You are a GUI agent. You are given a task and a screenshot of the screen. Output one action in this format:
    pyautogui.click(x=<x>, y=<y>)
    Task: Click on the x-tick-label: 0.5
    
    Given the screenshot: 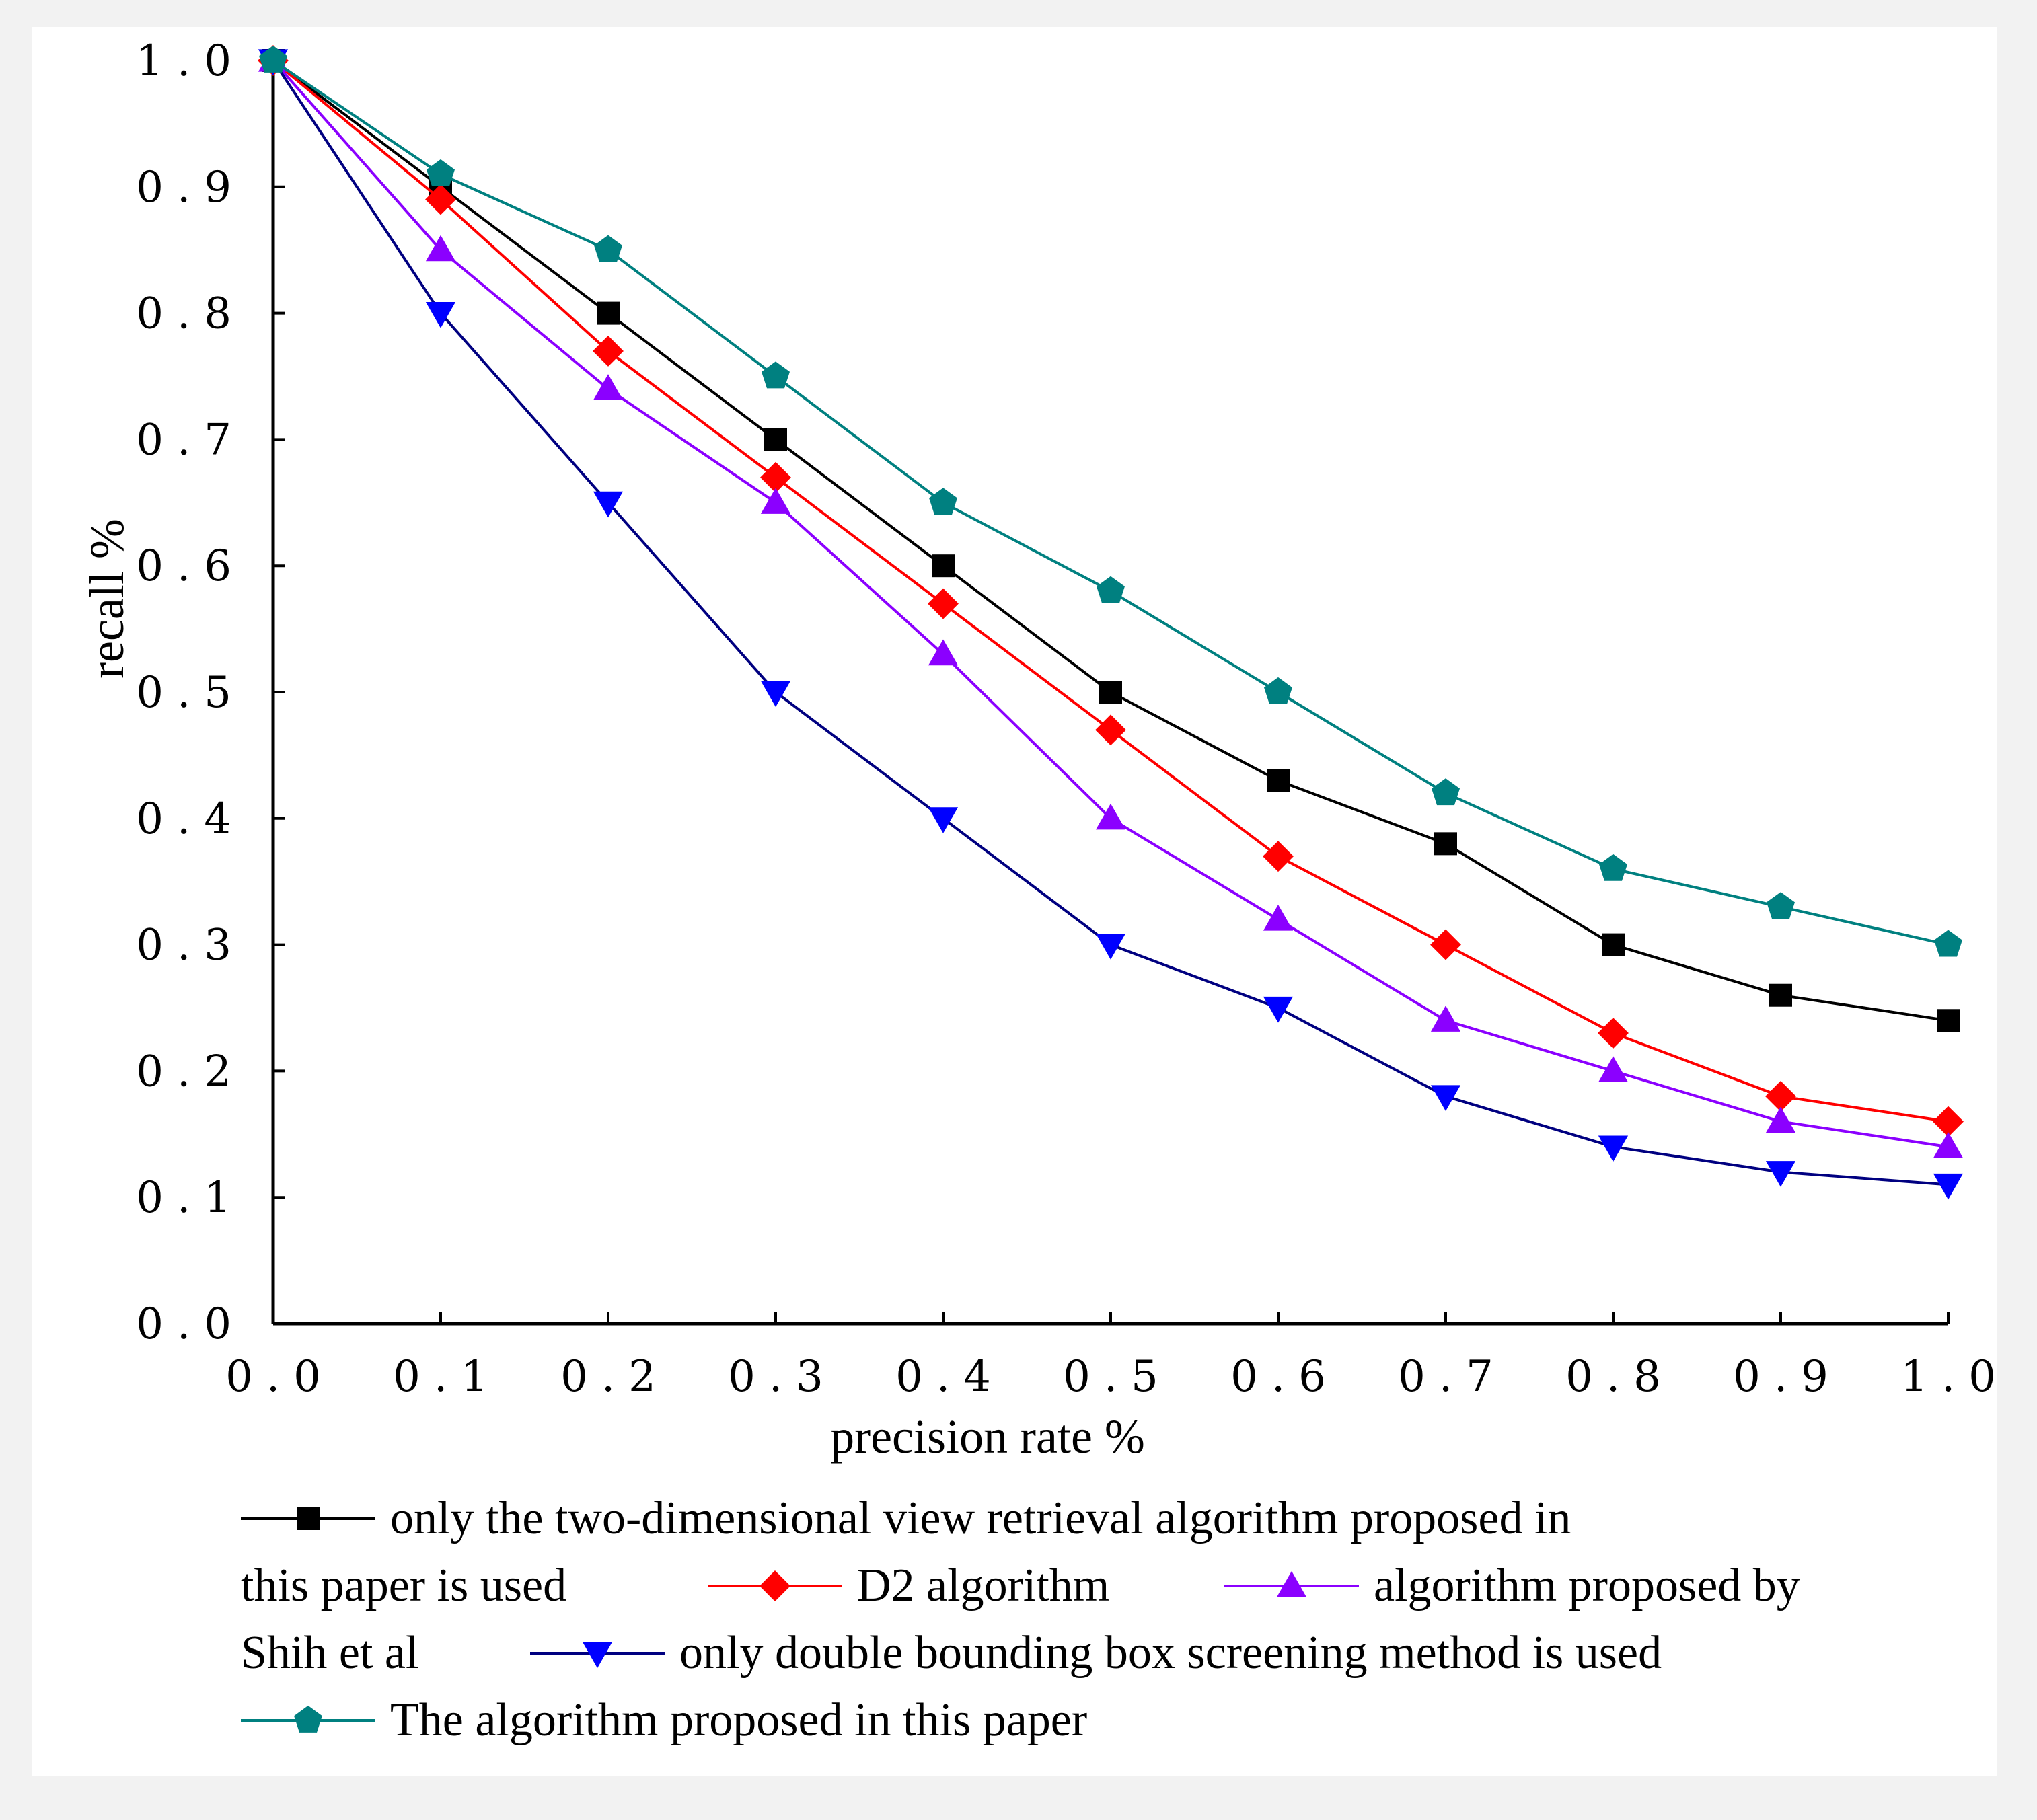 What is the action you would take?
    pyautogui.click(x=1117, y=1377)
    